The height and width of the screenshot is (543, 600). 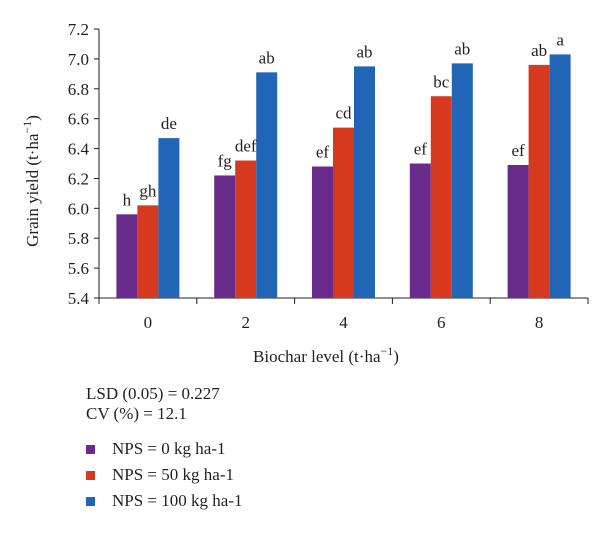 What do you see at coordinates (79, 298) in the screenshot?
I see `y-tick-label: 5.4` at bounding box center [79, 298].